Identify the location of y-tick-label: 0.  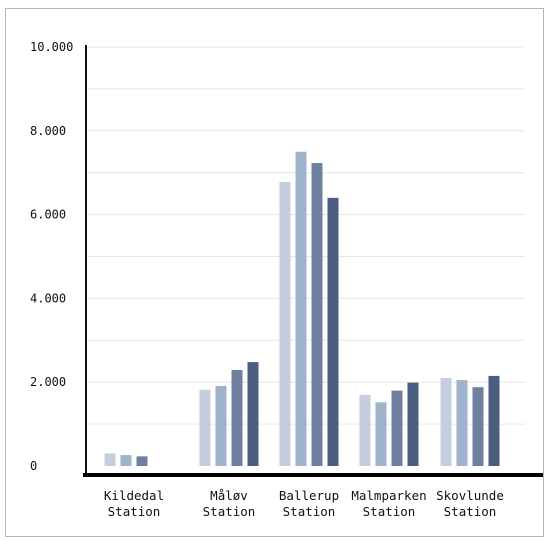
(33, 466).